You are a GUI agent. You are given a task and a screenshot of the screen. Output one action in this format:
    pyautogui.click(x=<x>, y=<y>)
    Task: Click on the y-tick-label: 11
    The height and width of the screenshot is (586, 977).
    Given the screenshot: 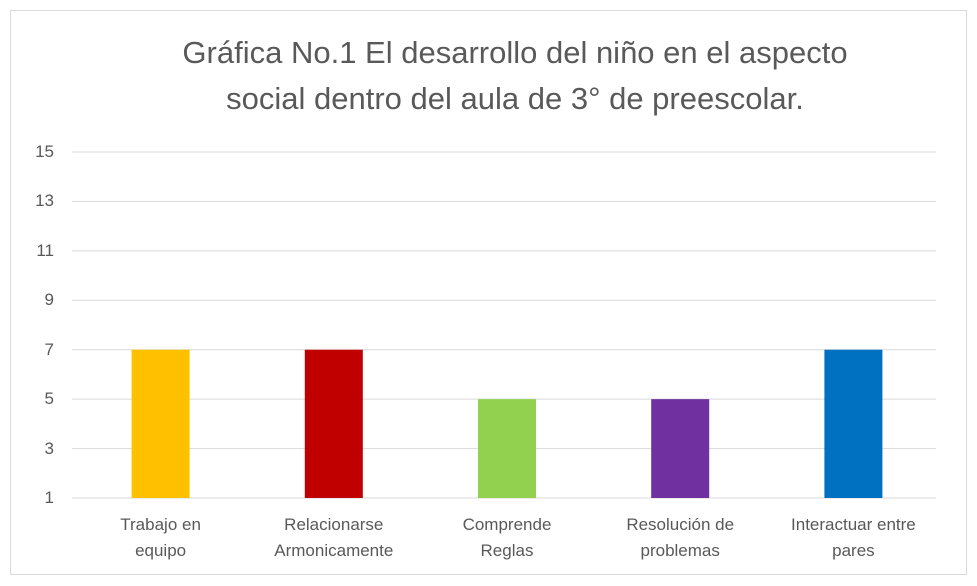 What is the action you would take?
    pyautogui.click(x=45, y=250)
    